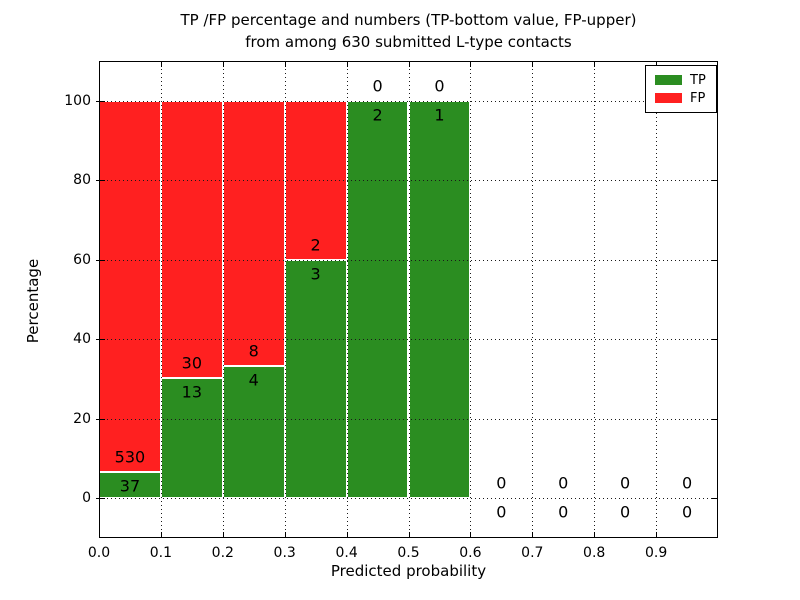 The height and width of the screenshot is (600, 800). I want to click on tp-count-label: 2, so click(377, 115).